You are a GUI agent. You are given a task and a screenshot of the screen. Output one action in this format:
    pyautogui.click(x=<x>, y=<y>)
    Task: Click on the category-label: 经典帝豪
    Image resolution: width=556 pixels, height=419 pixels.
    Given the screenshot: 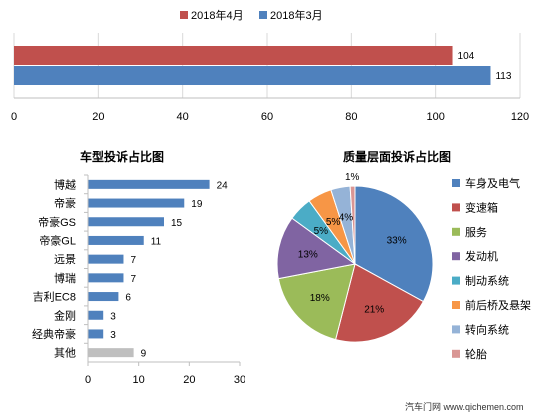 What is the action you would take?
    pyautogui.click(x=54, y=334)
    